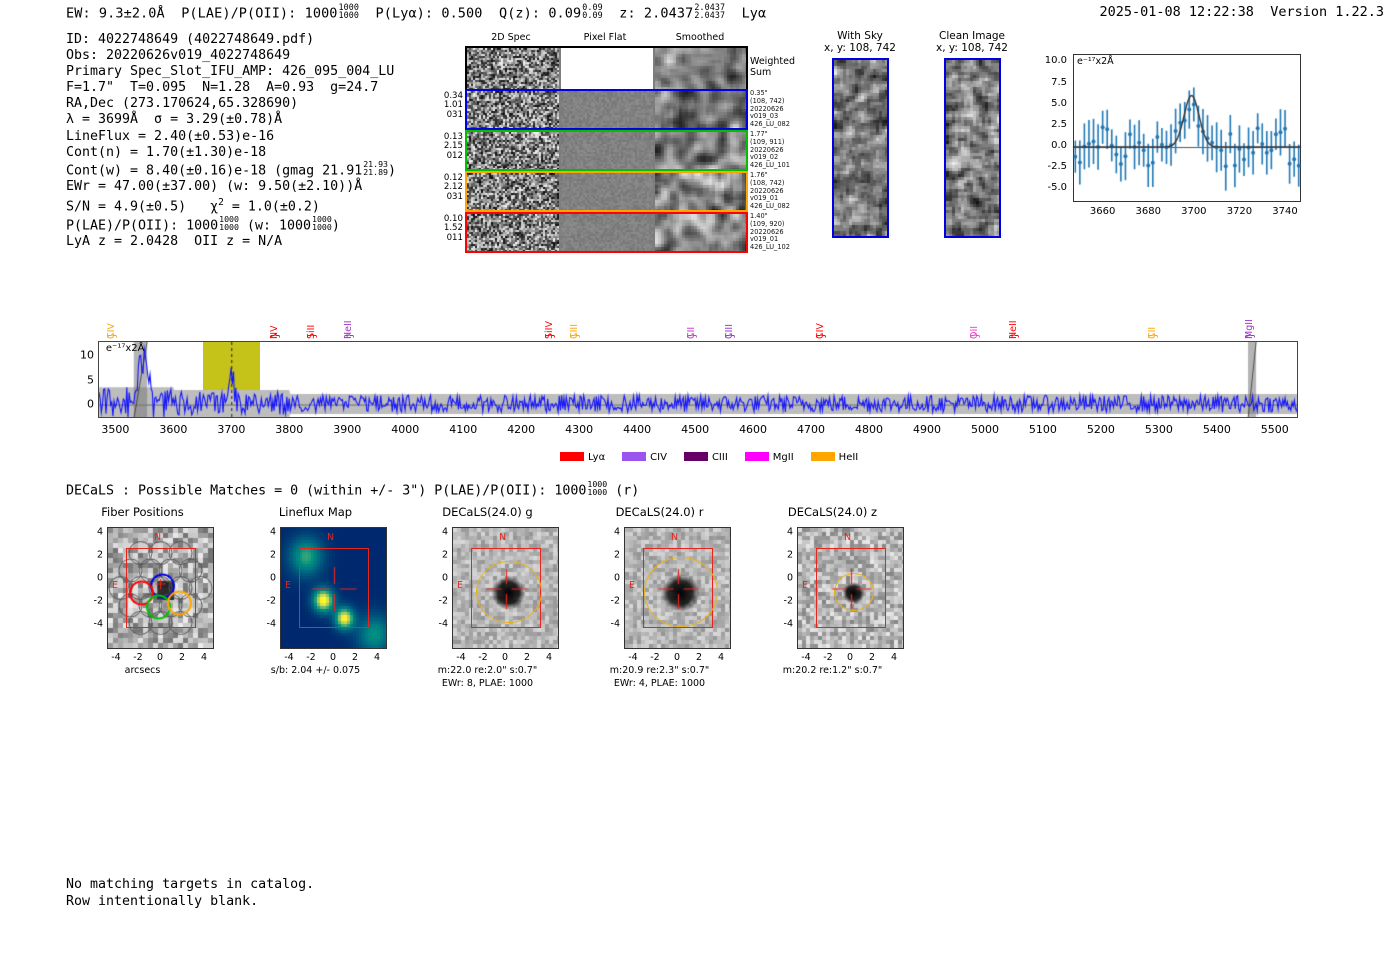  Describe the element at coordinates (699, 657) in the screenshot. I see `panel-3-xtick-3: 2` at that location.